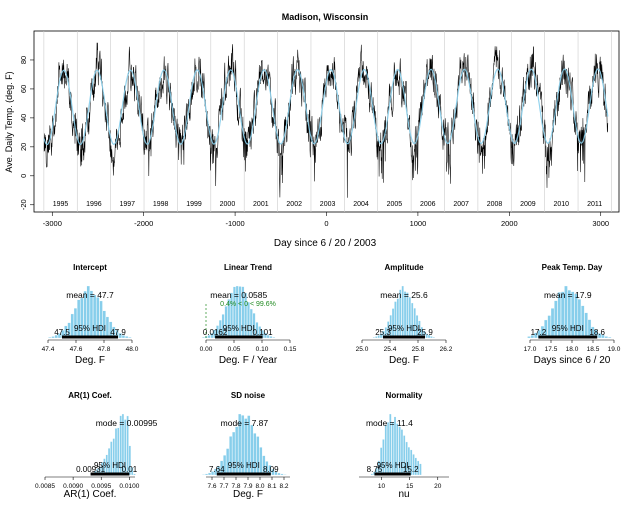 This screenshot has height=512, width=640. What do you see at coordinates (495, 204) in the screenshot?
I see `year-label: 2008` at bounding box center [495, 204].